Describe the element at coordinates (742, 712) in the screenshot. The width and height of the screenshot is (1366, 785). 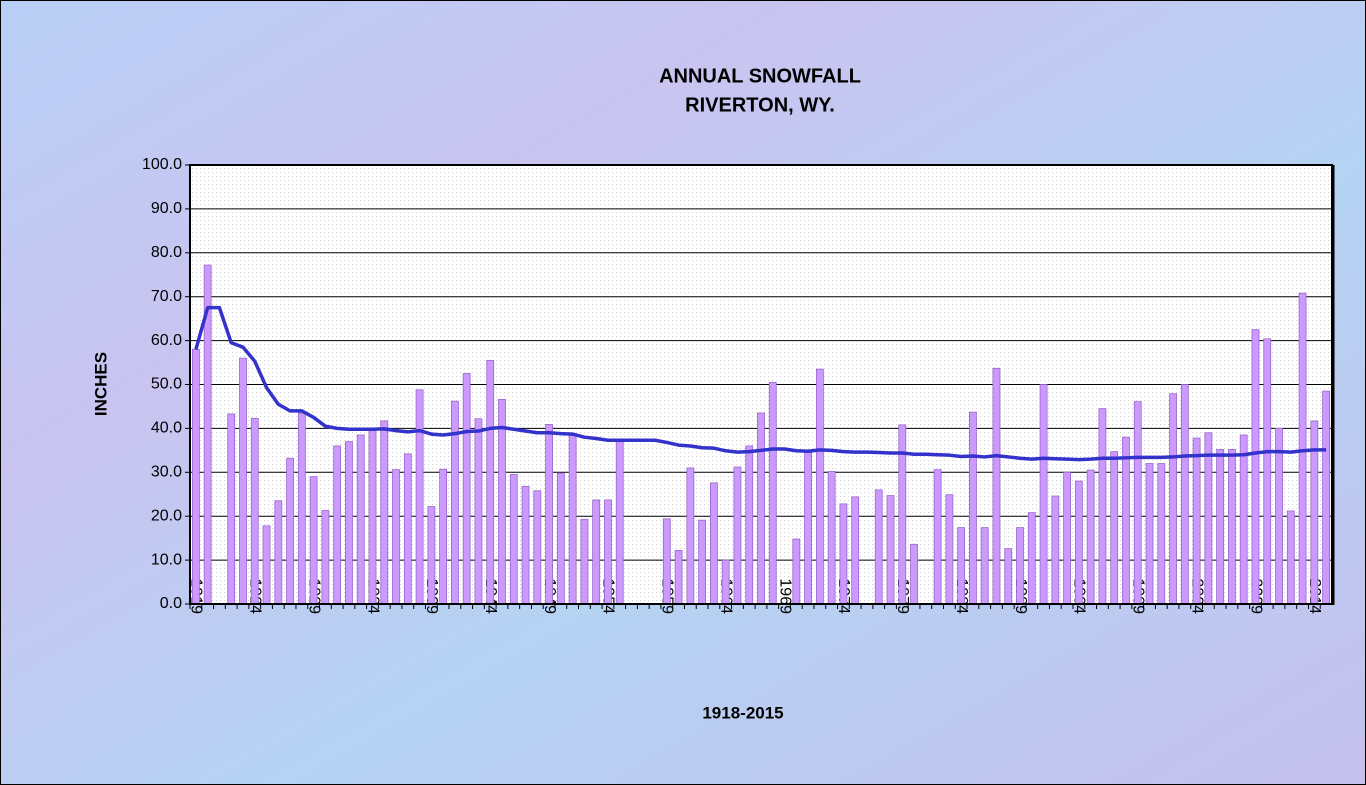
I see `x-axis-title: 1918-2015` at that location.